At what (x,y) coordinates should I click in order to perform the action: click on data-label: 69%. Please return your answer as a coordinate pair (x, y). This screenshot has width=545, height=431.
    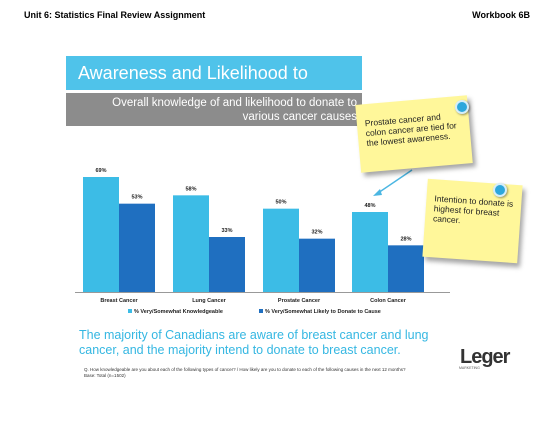
    Looking at the image, I should click on (100, 171).